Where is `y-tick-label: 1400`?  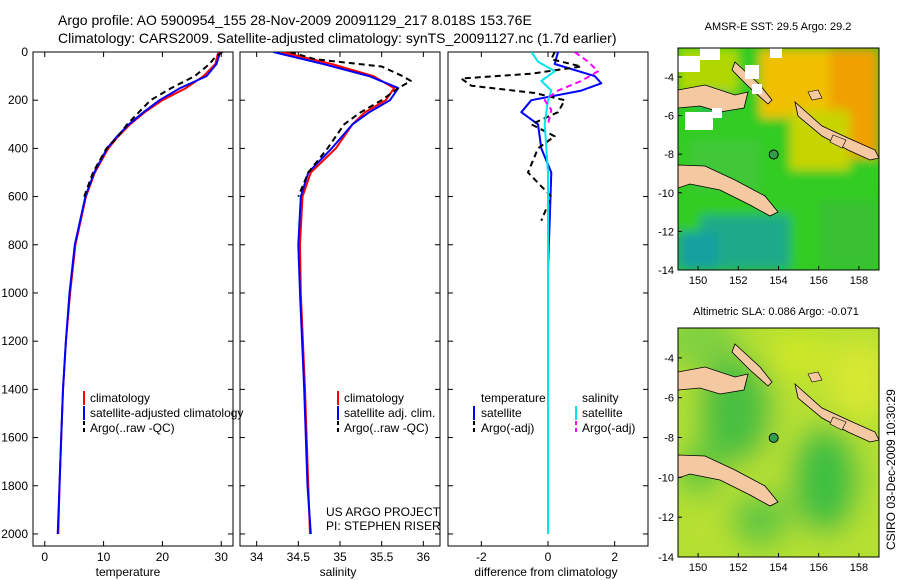 y-tick-label: 1400 is located at coordinates (14, 389).